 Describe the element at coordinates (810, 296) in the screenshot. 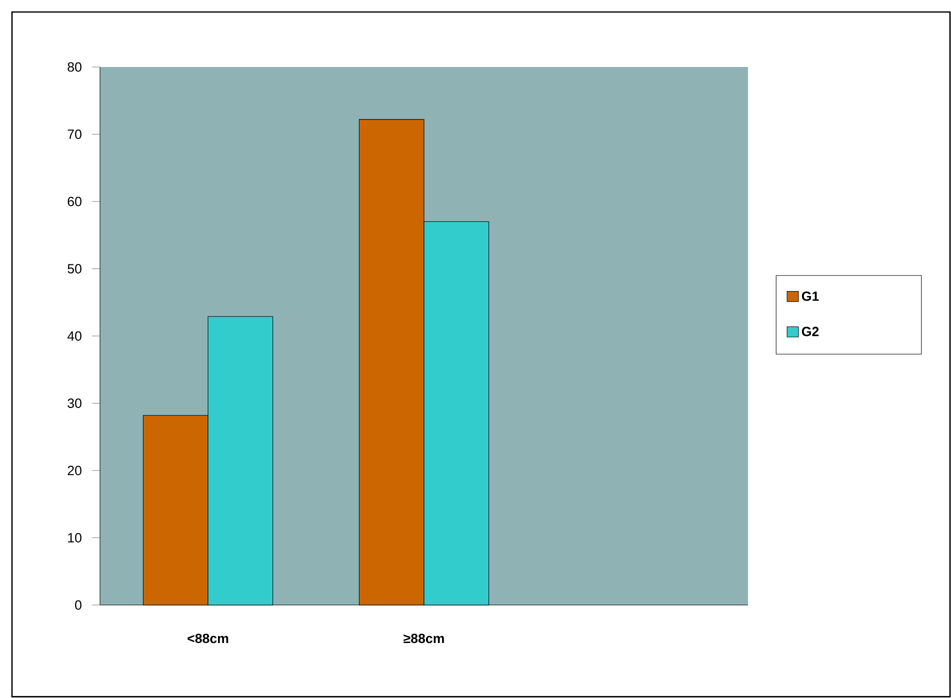

I see `legend-label: G1` at that location.